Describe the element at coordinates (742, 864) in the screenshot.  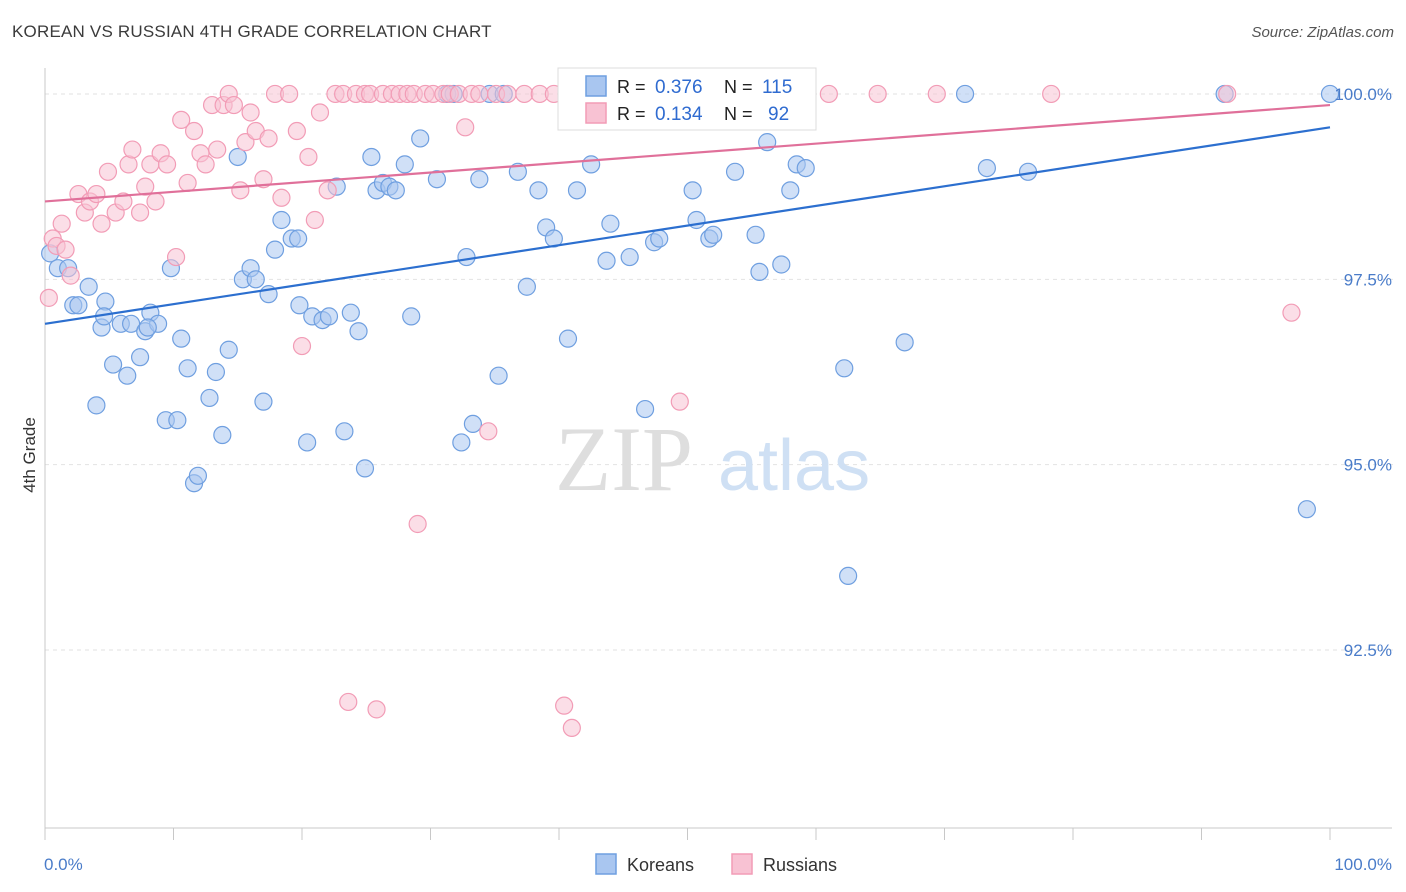
I see `legend-swatch-russians` at that location.